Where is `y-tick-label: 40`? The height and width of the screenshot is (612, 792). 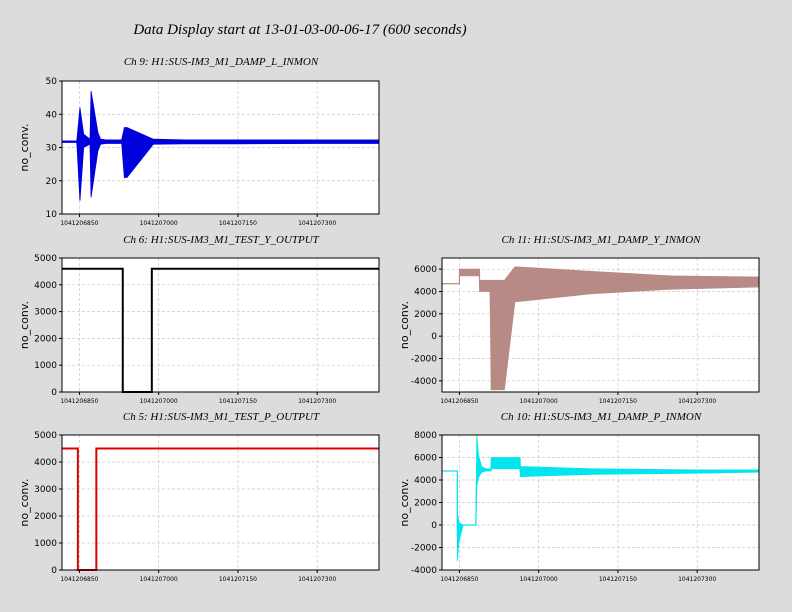
y-tick-label: 40 is located at coordinates (52, 115).